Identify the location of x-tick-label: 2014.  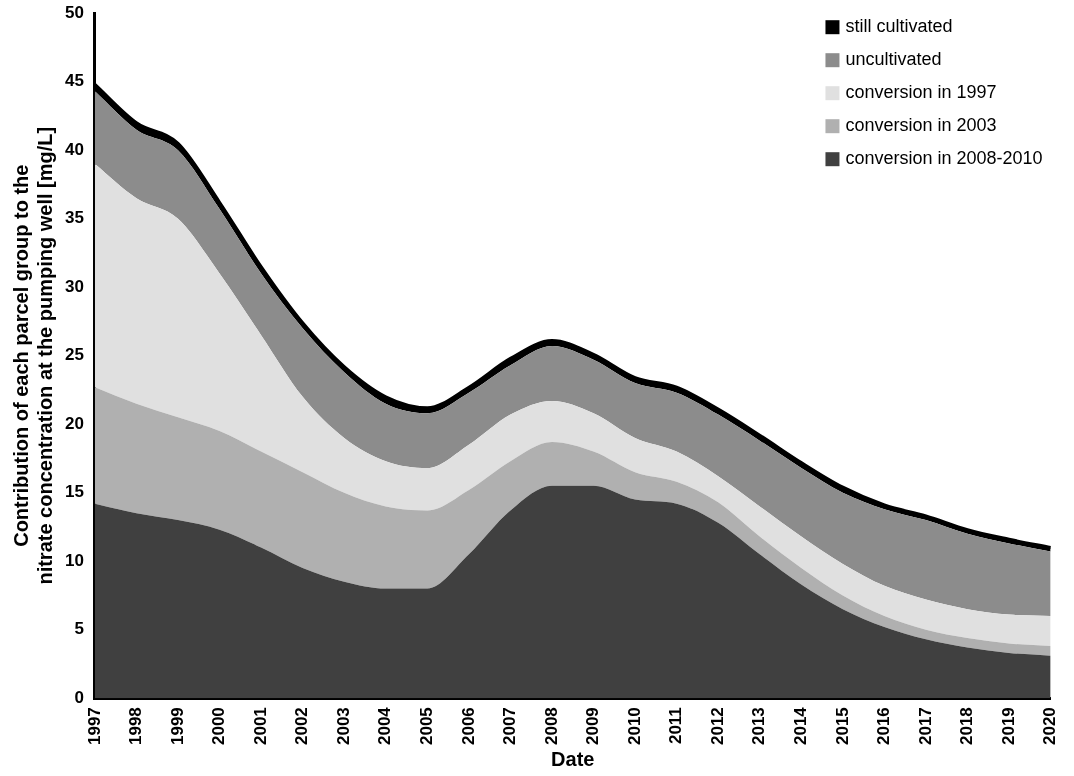
(800, 726).